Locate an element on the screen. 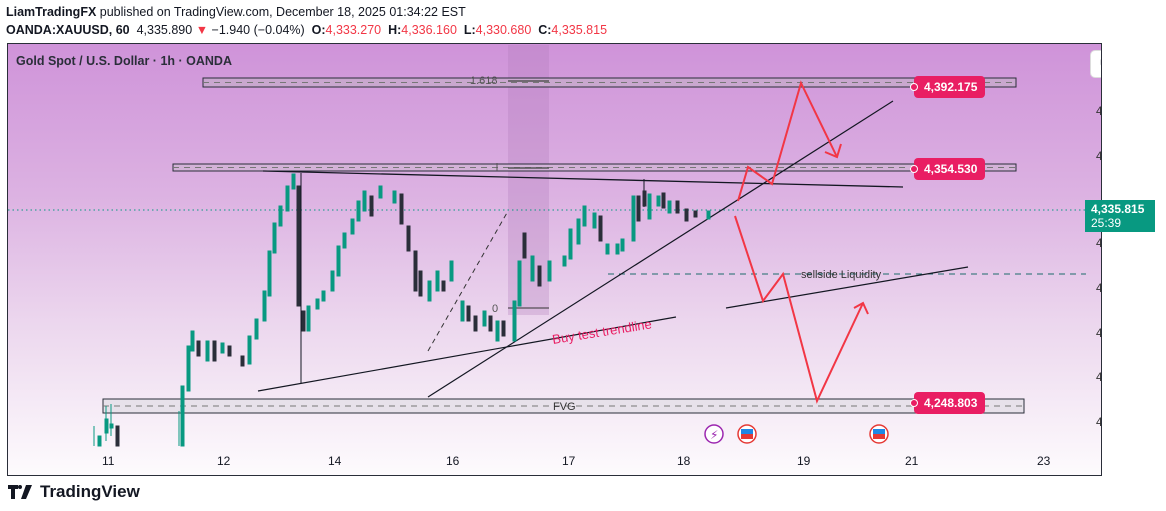 This screenshot has height=511, width=1166. event-icons: ⚡ is located at coordinates (796, 434).